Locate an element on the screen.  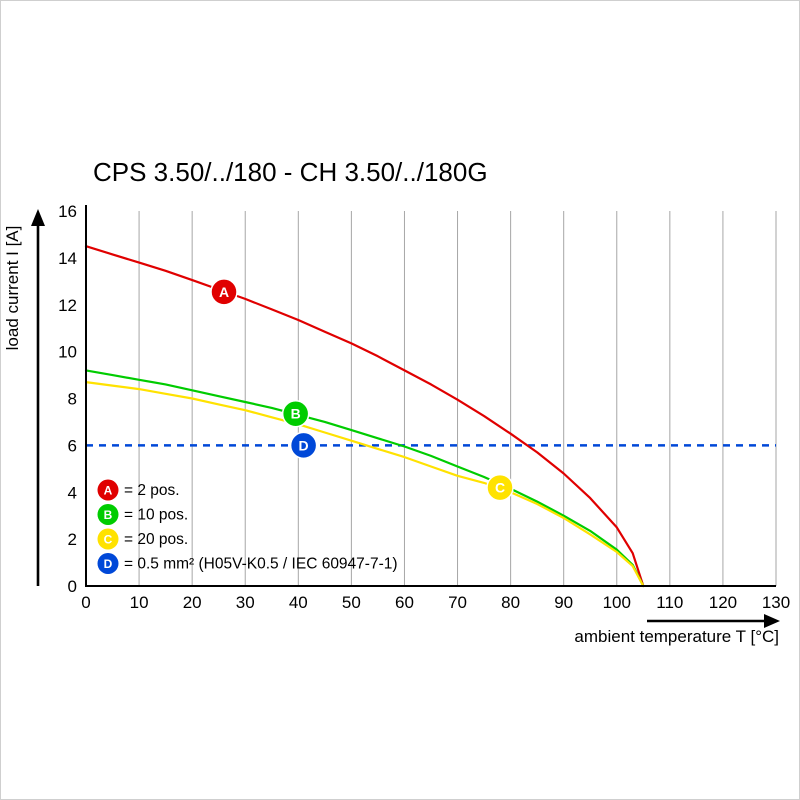
y-tick-label-4: 4 is located at coordinates (72, 492).